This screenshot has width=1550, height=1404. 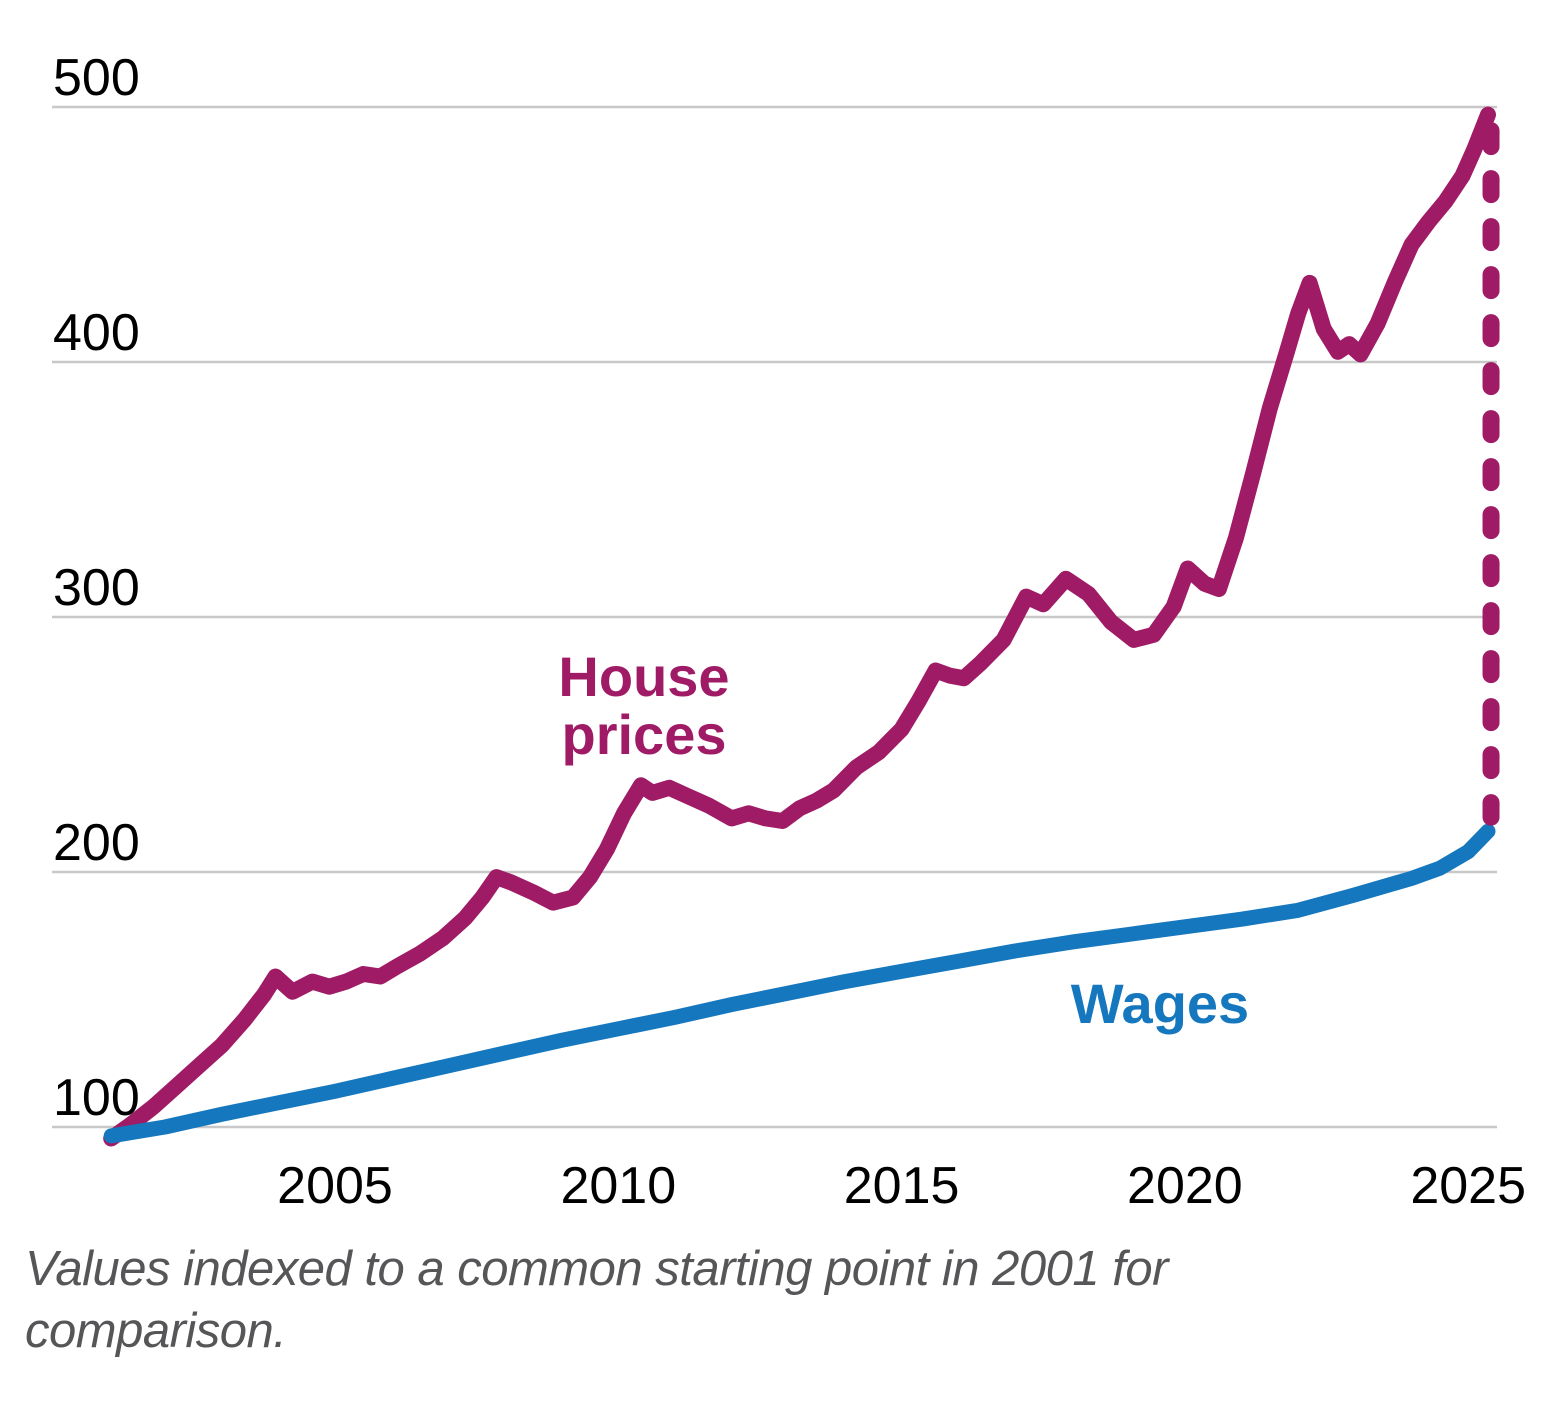 I want to click on x-tick-label: 2020, so click(x=1185, y=1186).